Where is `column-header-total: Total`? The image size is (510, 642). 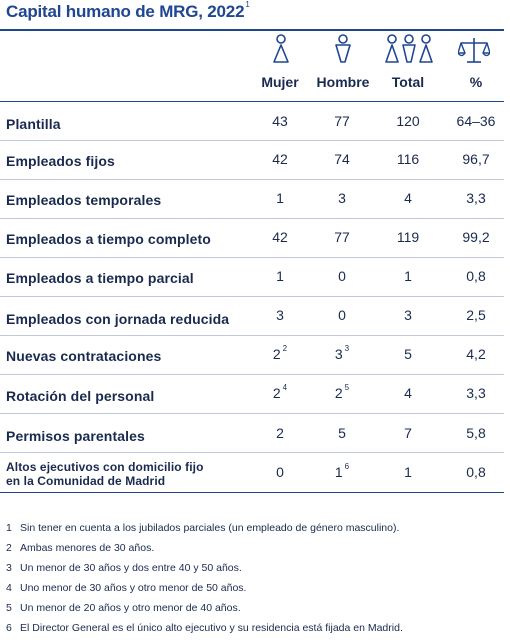
column-header-total: Total is located at coordinates (408, 82).